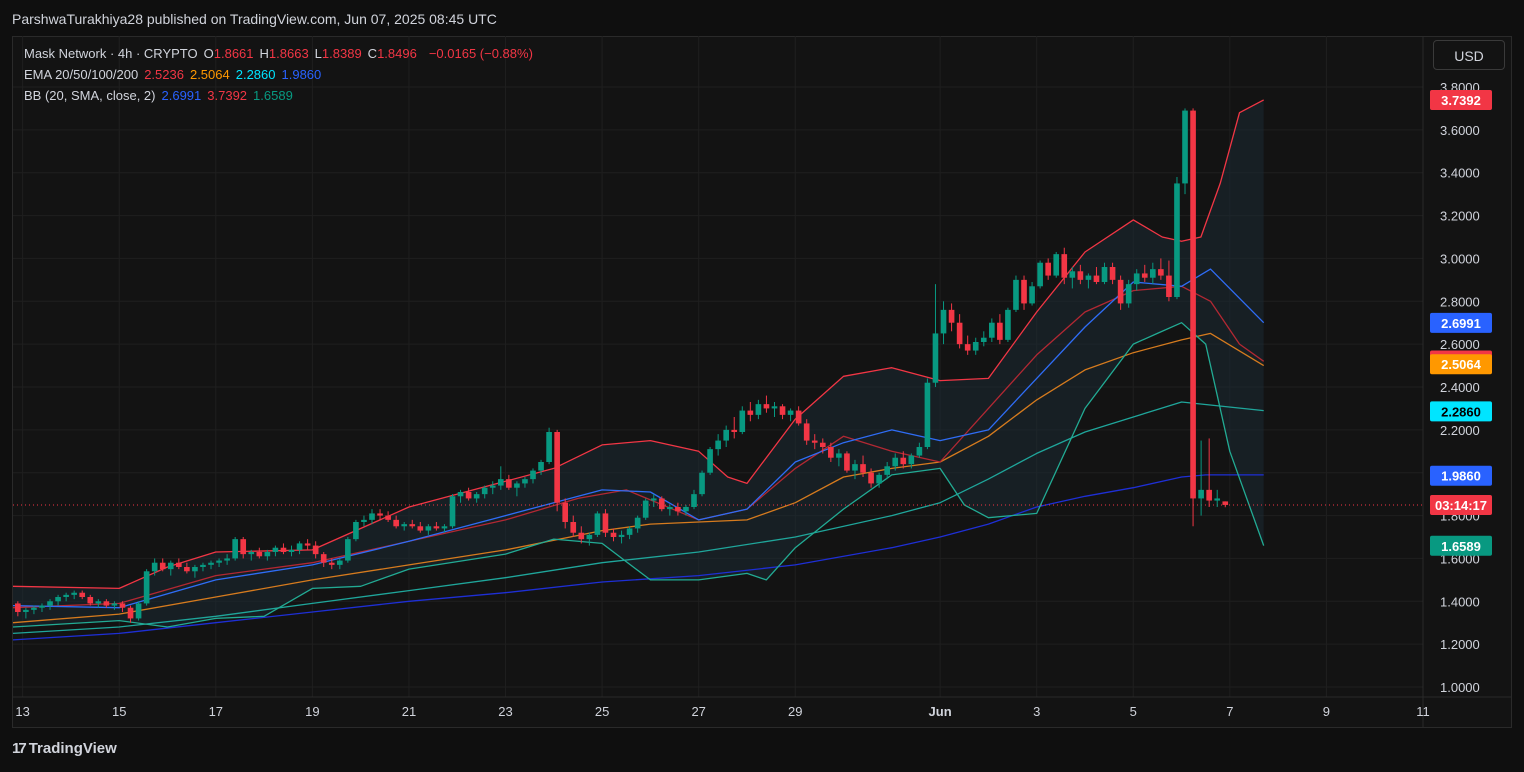 The width and height of the screenshot is (1524, 772). Describe the element at coordinates (81, 74) in the screenshot. I see `ema-label: EMA 20/50/100/200` at that location.